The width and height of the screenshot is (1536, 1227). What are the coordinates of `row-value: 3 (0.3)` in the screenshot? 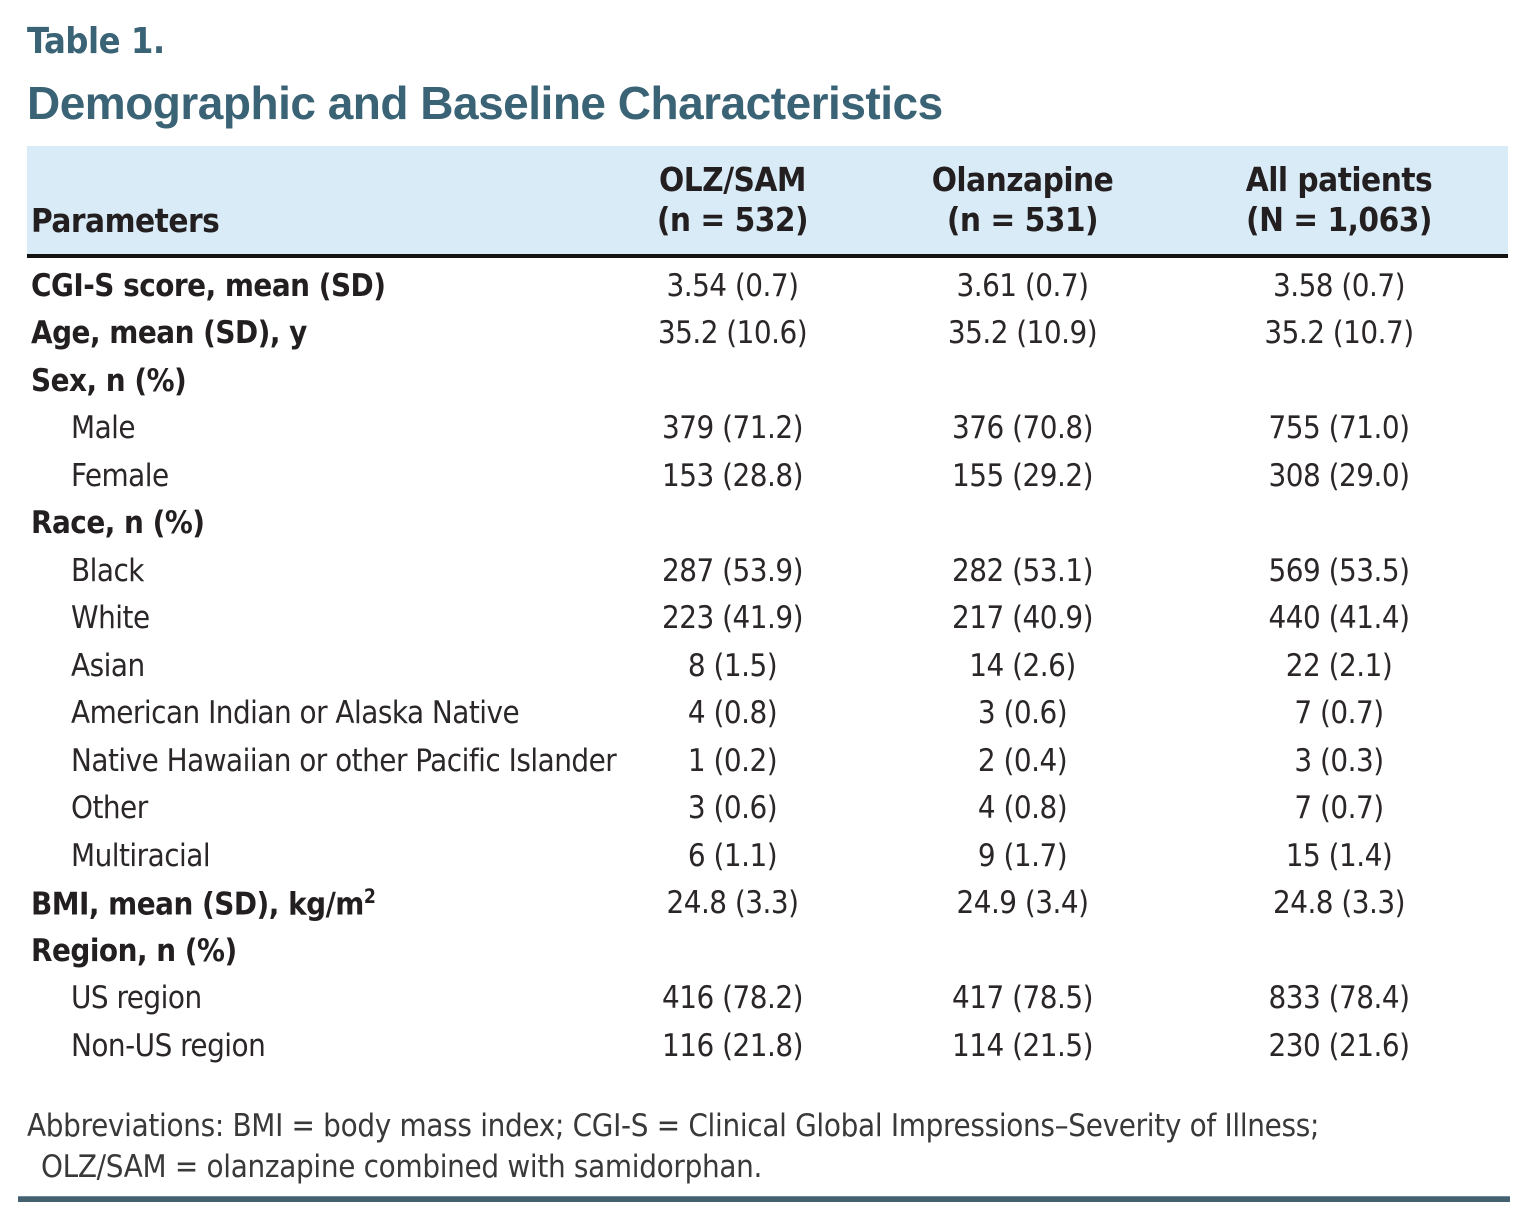 It's located at (1339, 760).